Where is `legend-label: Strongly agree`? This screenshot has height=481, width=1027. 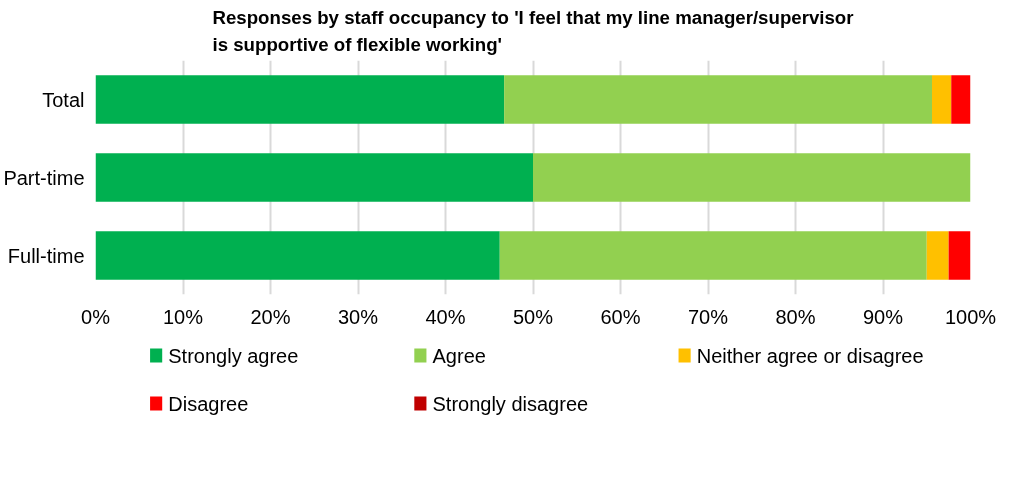
legend-label: Strongly agree is located at coordinates (233, 355).